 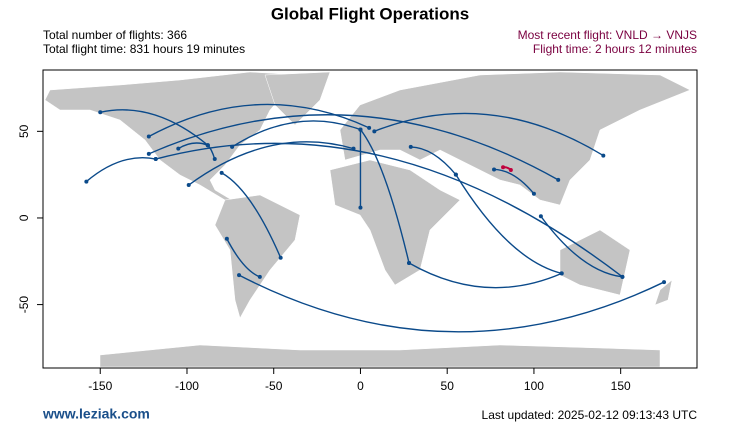 What do you see at coordinates (360, 386) in the screenshot?
I see `x-tick-label: 0` at bounding box center [360, 386].